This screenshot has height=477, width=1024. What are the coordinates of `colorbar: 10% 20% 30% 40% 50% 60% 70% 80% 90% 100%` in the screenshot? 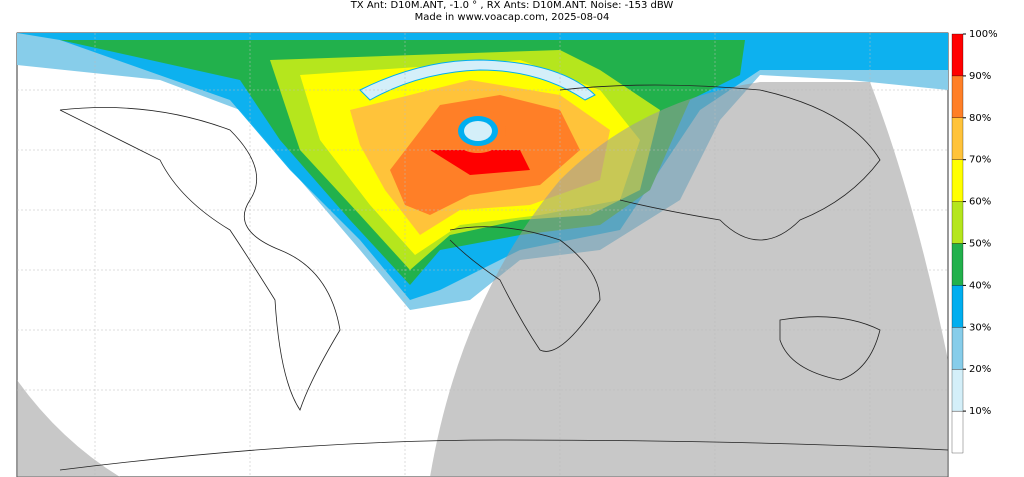 It's located at (974, 241).